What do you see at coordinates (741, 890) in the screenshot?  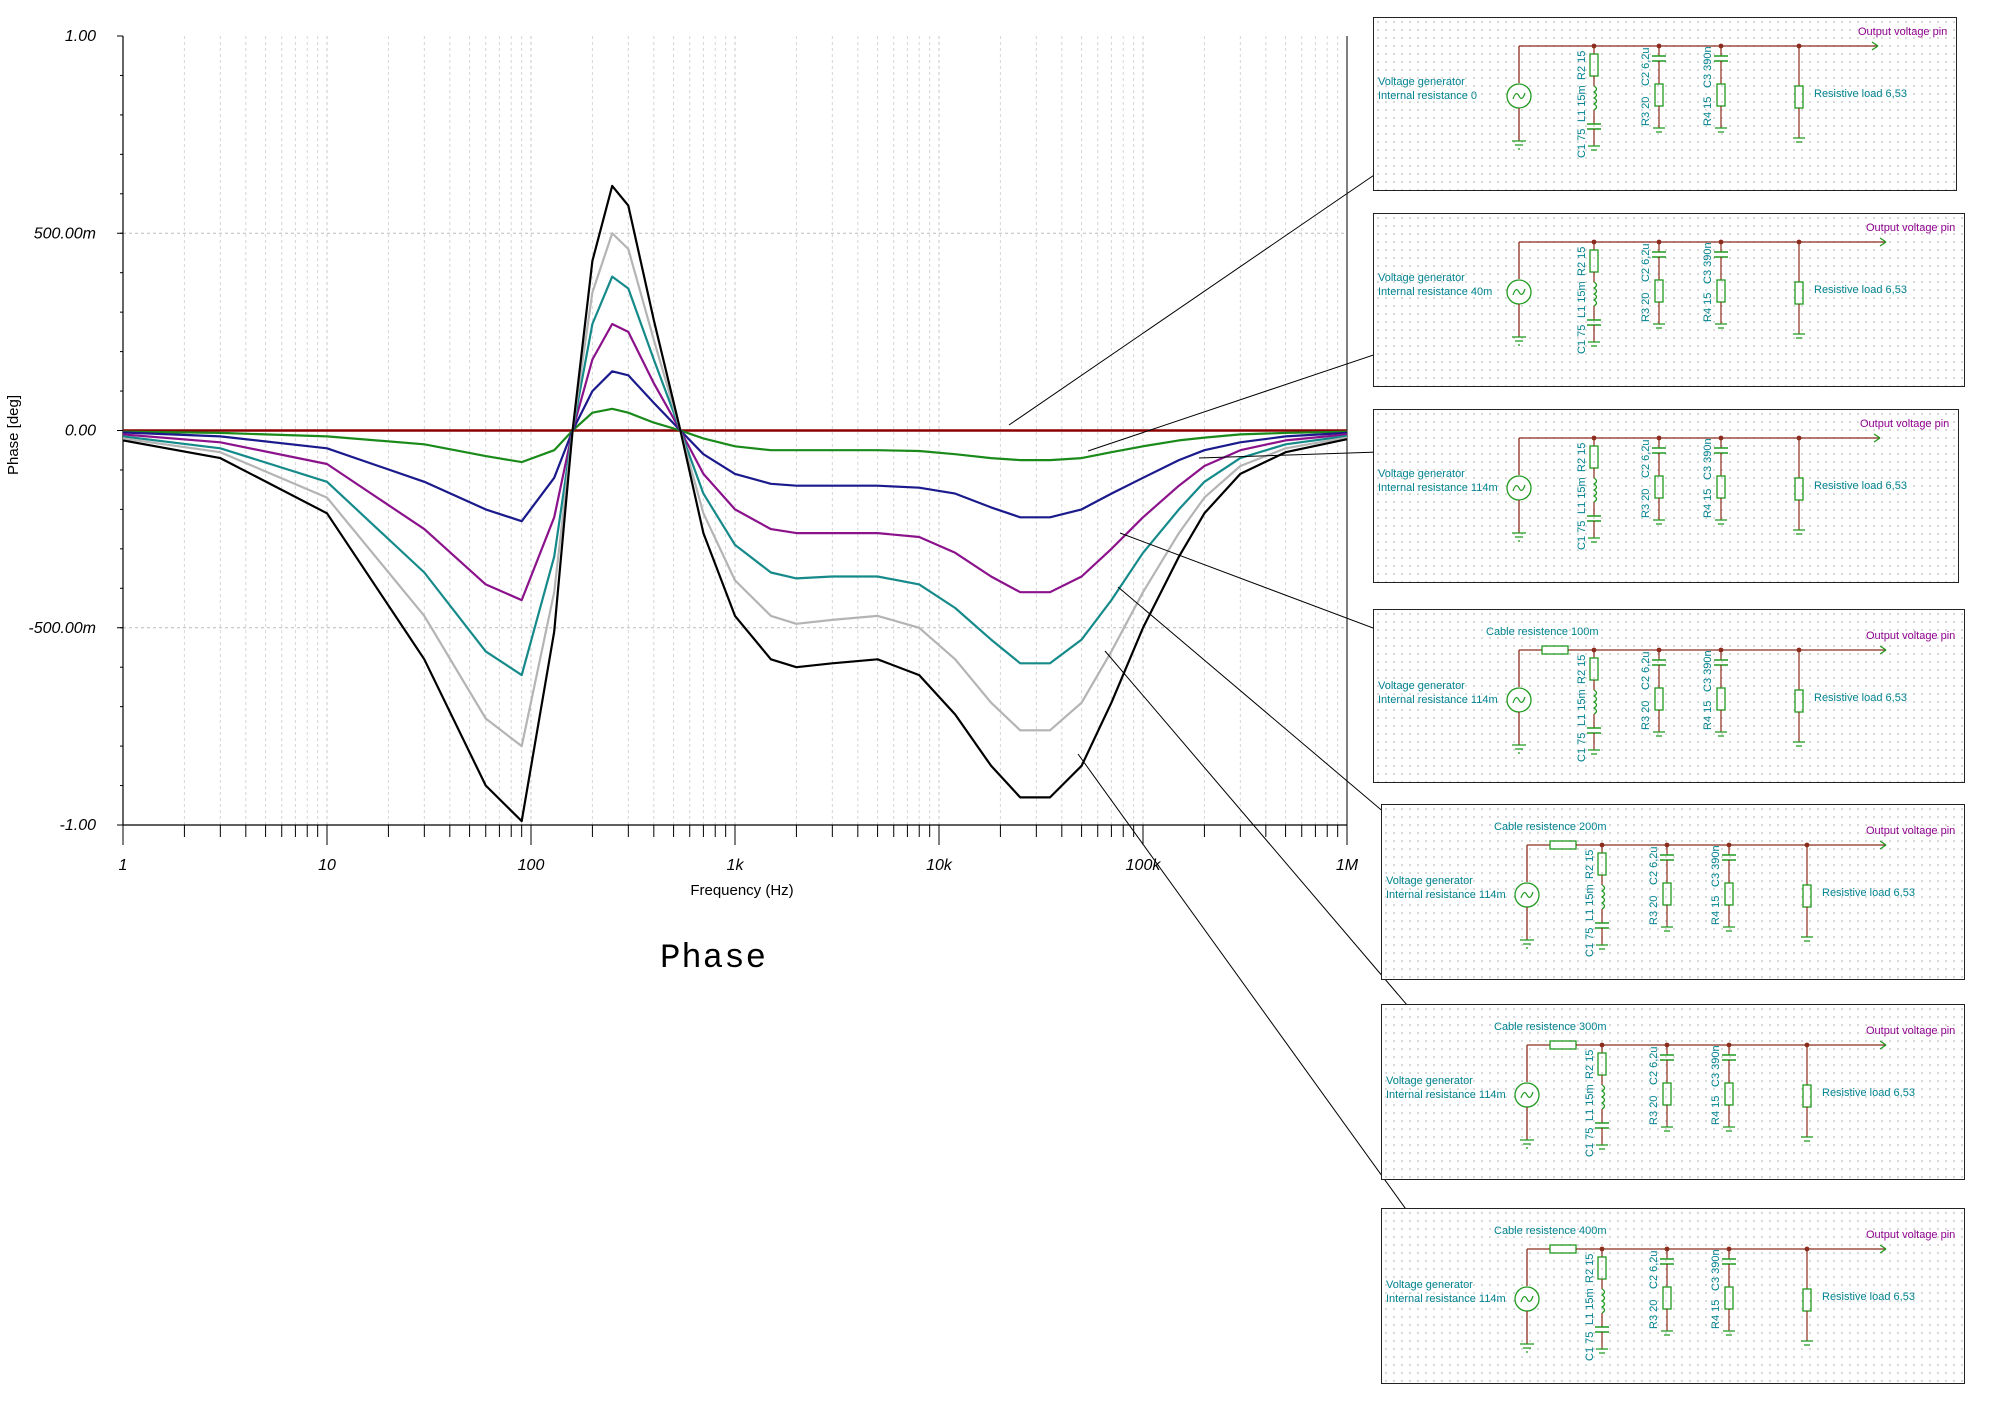 I see `x-axis-label: Frequency (Hz)` at bounding box center [741, 890].